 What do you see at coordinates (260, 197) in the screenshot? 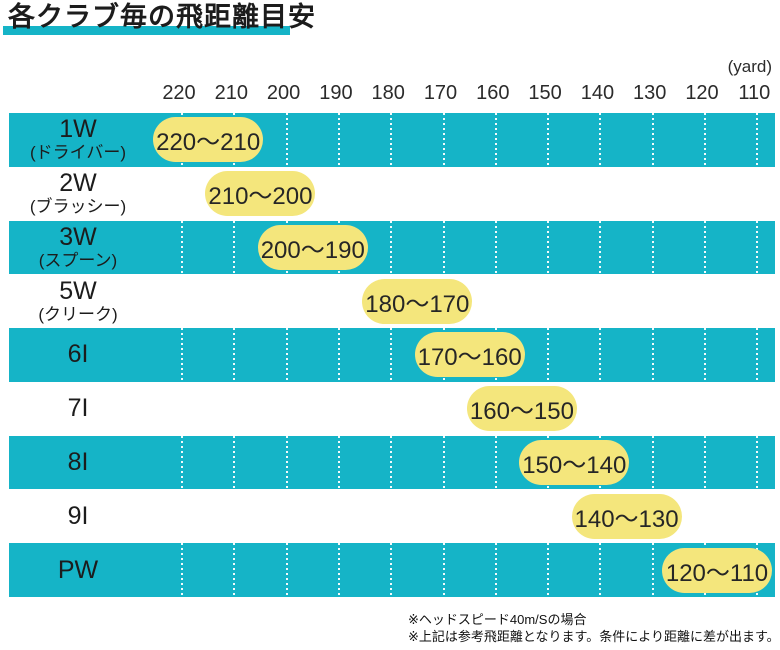
I see `distance-range-label: 210〜200` at bounding box center [260, 197].